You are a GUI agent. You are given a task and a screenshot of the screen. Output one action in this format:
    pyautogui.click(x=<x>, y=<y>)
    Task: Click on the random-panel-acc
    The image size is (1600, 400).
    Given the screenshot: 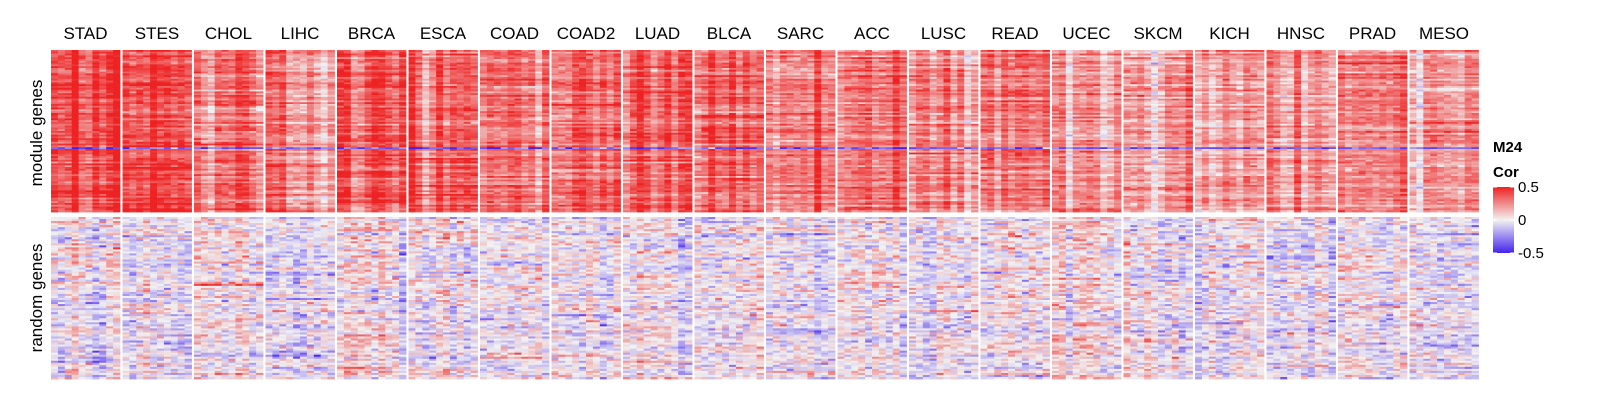 What is the action you would take?
    pyautogui.click(x=872, y=298)
    